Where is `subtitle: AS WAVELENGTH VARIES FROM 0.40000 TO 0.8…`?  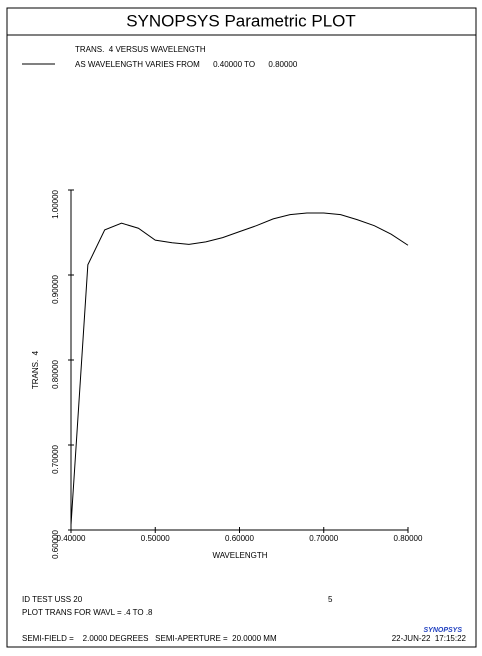
subtitle: AS WAVELENGTH VARIES FROM 0.40000 TO 0.8… is located at coordinates (186, 64).